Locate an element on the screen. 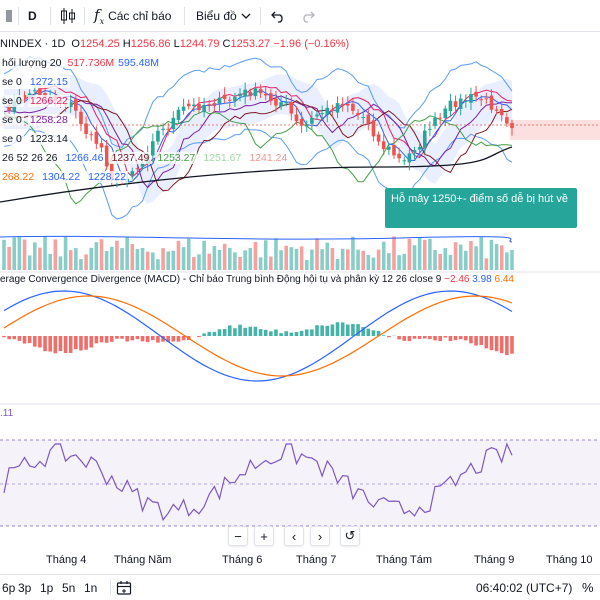 This screenshot has width=600, height=600. range-3m-button: 3p is located at coordinates (25, 588).